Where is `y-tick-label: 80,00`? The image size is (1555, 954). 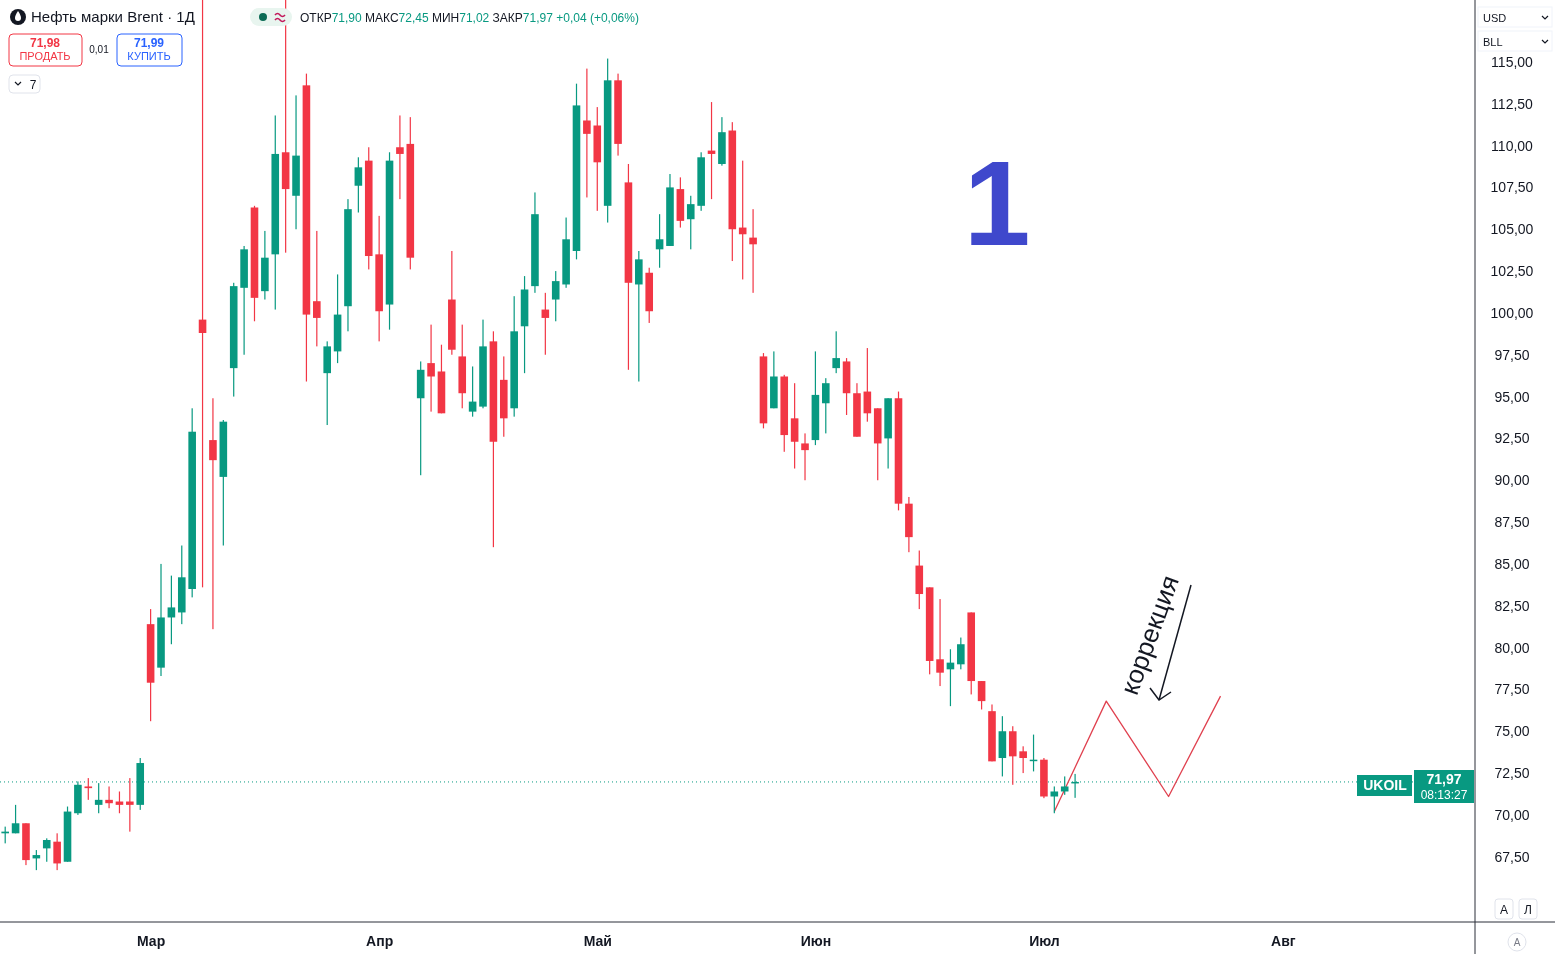 y-tick-label: 80,00 is located at coordinates (1512, 647).